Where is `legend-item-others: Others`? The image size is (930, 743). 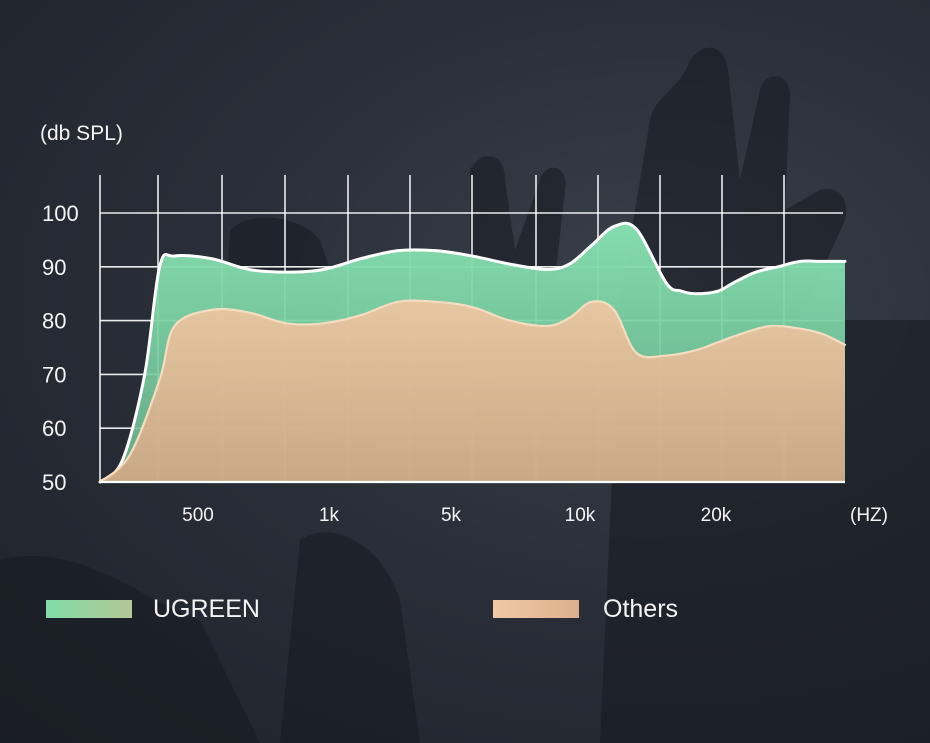 legend-item-others: Others is located at coordinates (585, 609).